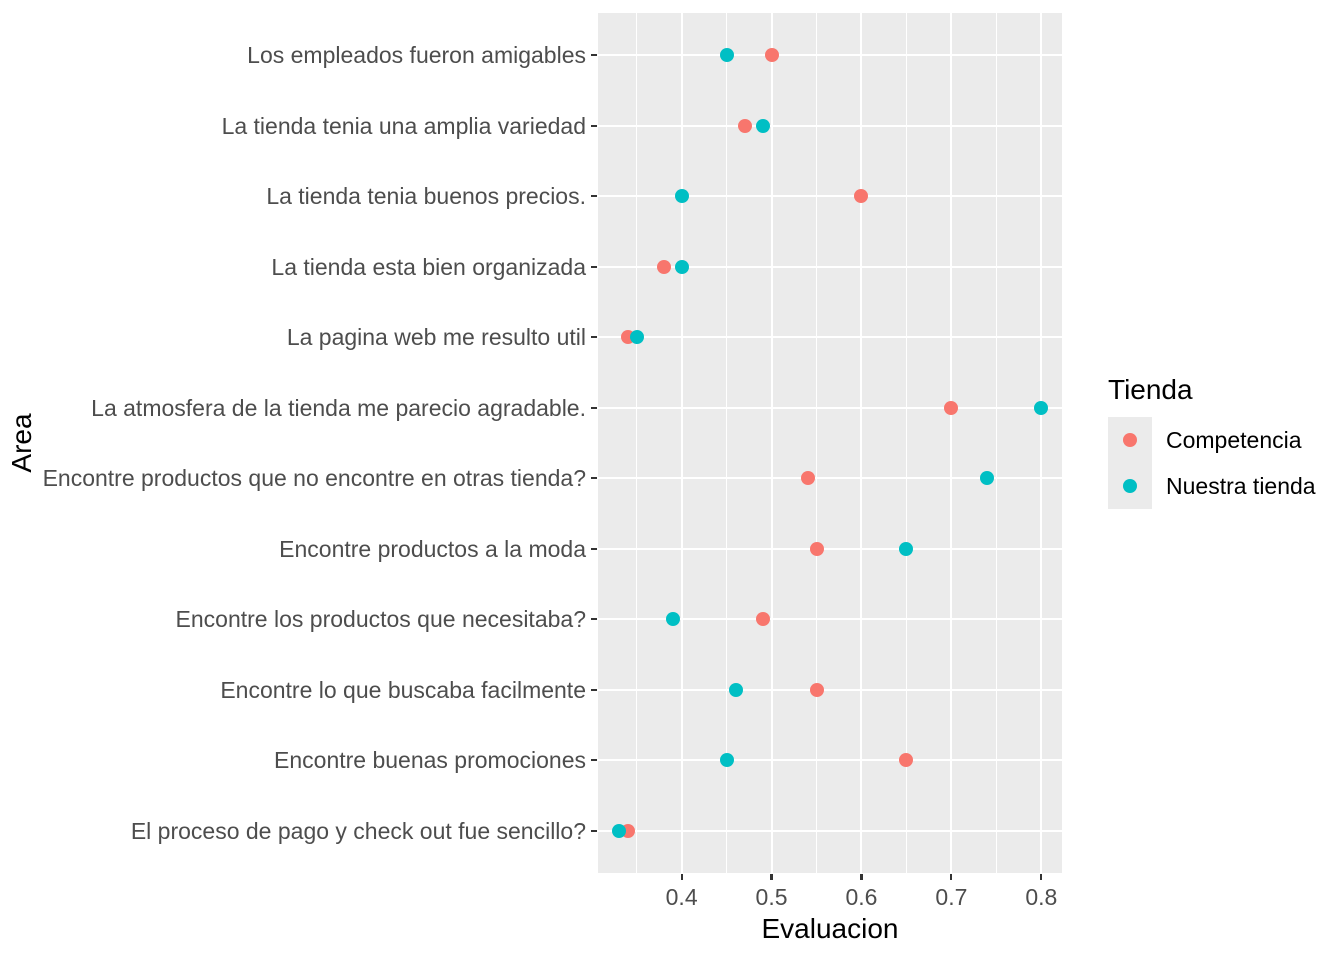  Describe the element at coordinates (416, 55) in the screenshot. I see `y-axis-label: Los empleados fueron amigables` at that location.